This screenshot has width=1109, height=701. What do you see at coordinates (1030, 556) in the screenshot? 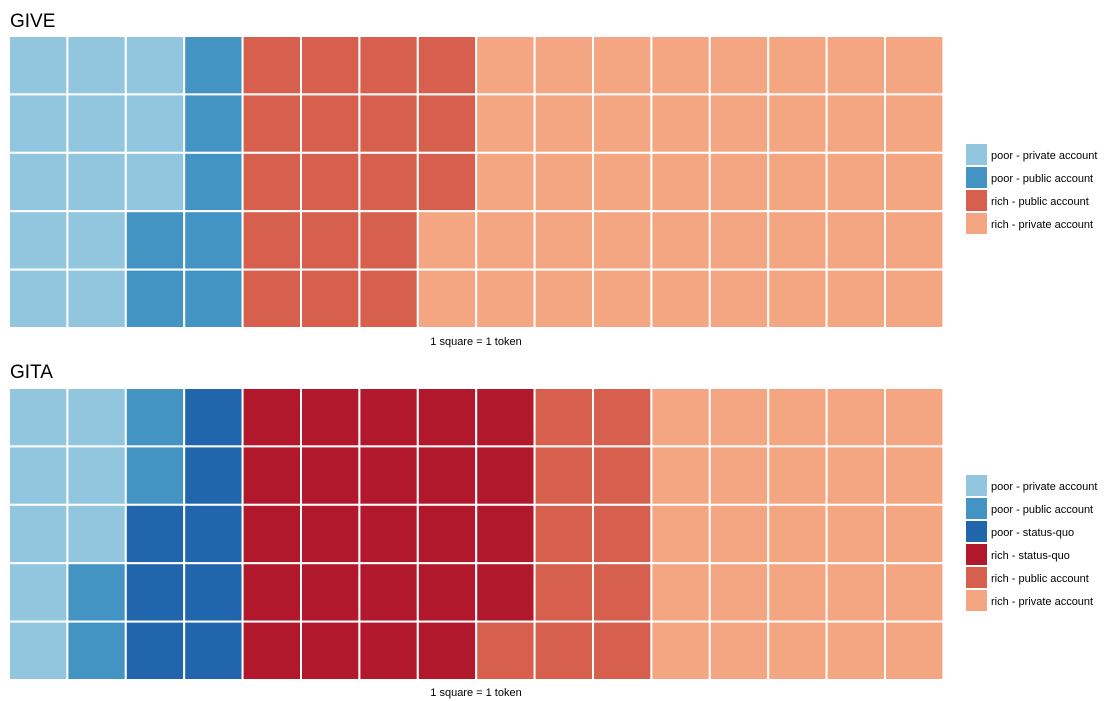
I see `legend-label-rich-status-quo: rich - status-quo` at bounding box center [1030, 556].